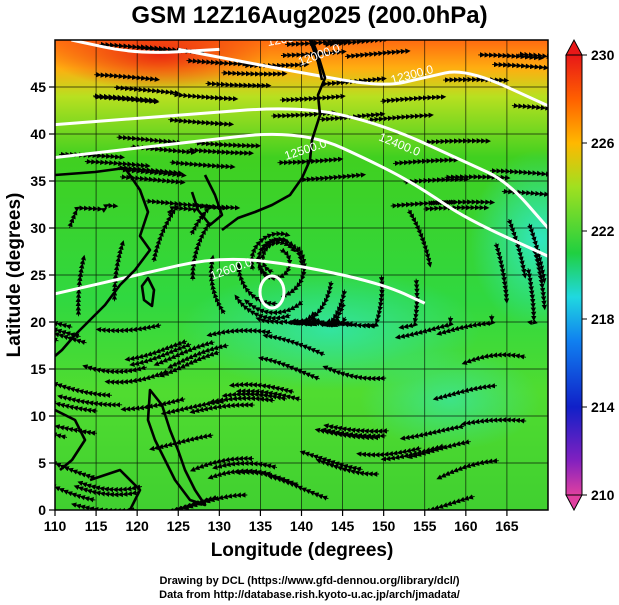 The width and height of the screenshot is (619, 605). Describe the element at coordinates (574, 503) in the screenshot. I see `colorbar-bottom-arrow` at that location.